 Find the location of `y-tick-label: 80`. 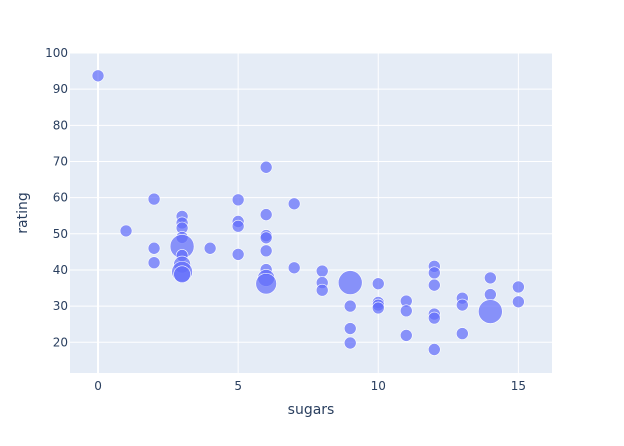

y-tick-label: 80 is located at coordinates (60, 125).